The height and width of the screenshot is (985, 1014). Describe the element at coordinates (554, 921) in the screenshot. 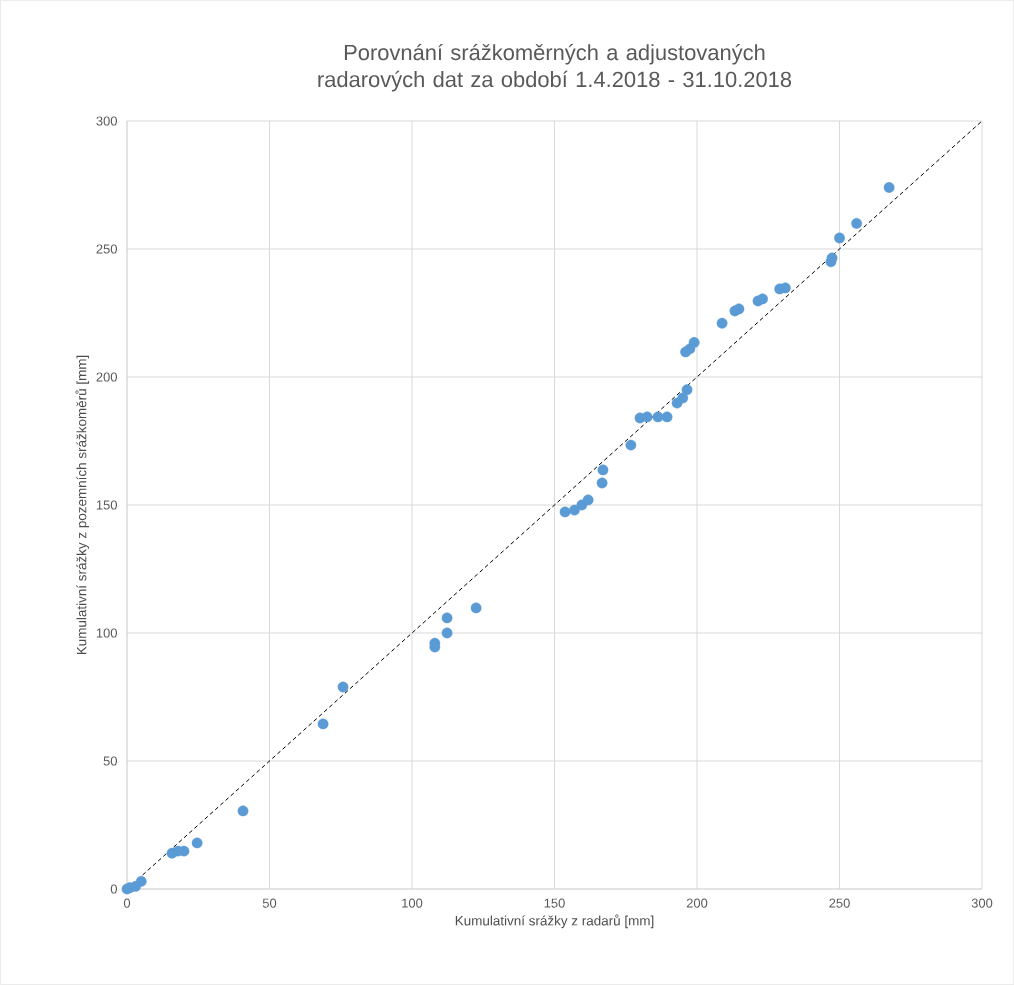

I see `x-axis-title: Kumulativní srážky z radarů [mm]` at that location.